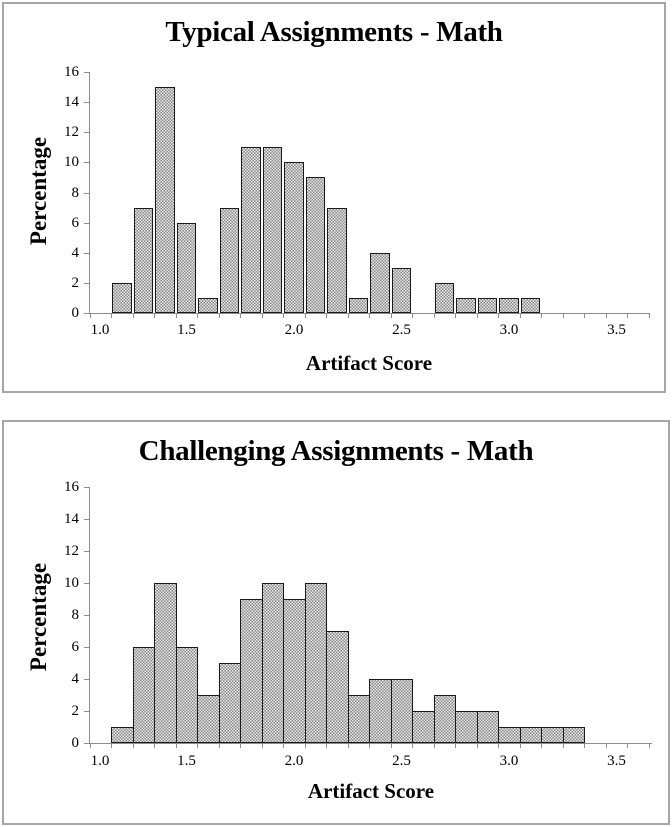 The width and height of the screenshot is (672, 827). What do you see at coordinates (75, 615) in the screenshot?
I see `y-tick-label: 8` at bounding box center [75, 615].